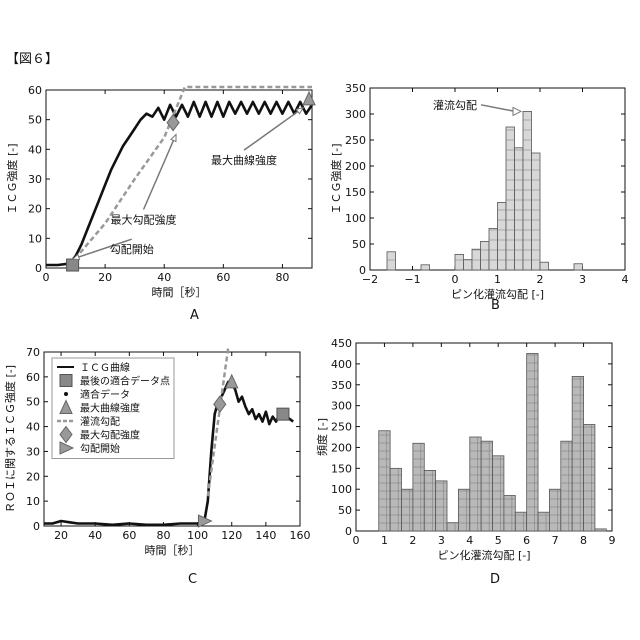 Image resolution: width=640 pixels, height=640 pixels. I want to click on x-tick-label: 160, so click(300, 535).